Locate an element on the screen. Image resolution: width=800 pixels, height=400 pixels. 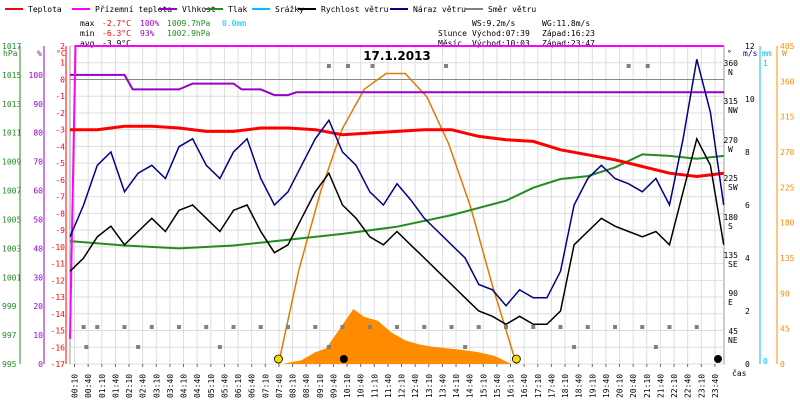
temperature-tick: 1 is located at coordinates (62, 63).